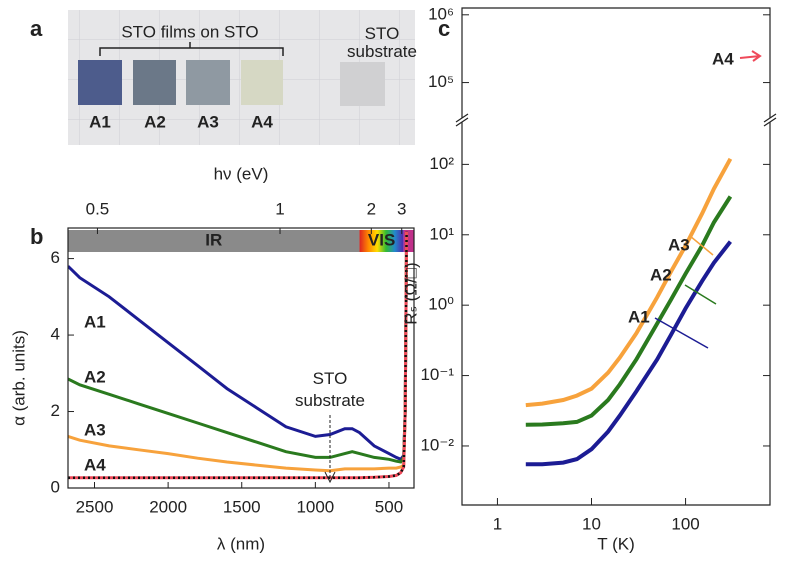  I want to click on band-label: IR, so click(213, 239).